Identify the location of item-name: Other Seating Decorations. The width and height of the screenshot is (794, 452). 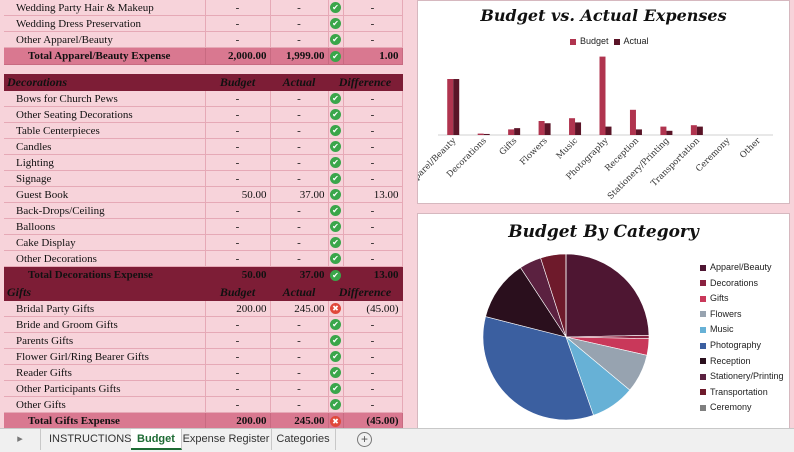
(104, 115).